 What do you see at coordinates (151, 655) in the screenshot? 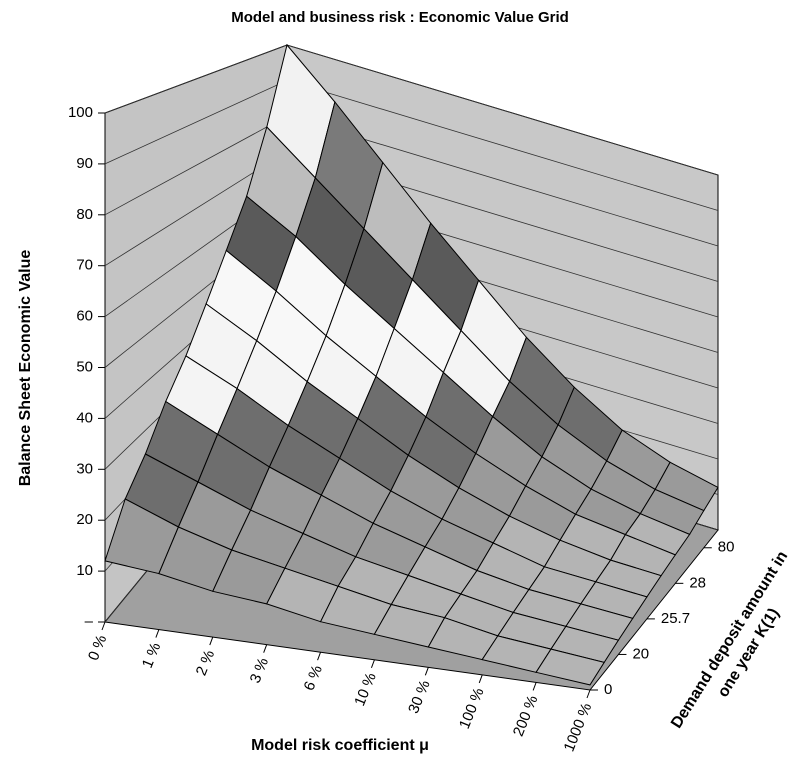
I see `x-tick-label: 1 %` at bounding box center [151, 655].